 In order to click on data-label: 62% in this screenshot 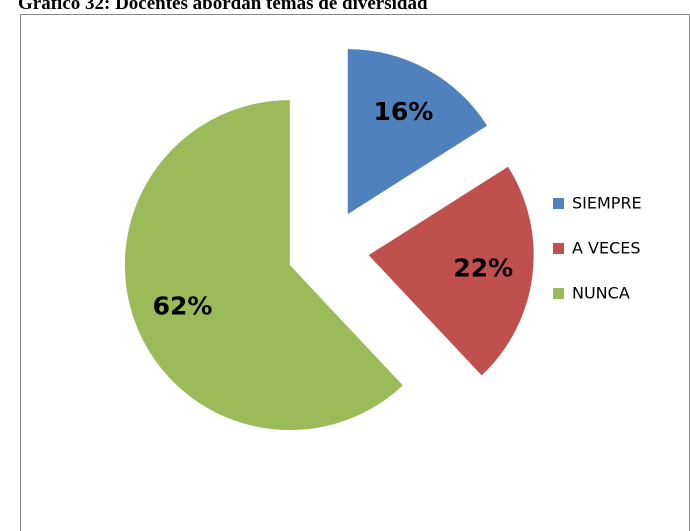, I will do `click(183, 306)`.